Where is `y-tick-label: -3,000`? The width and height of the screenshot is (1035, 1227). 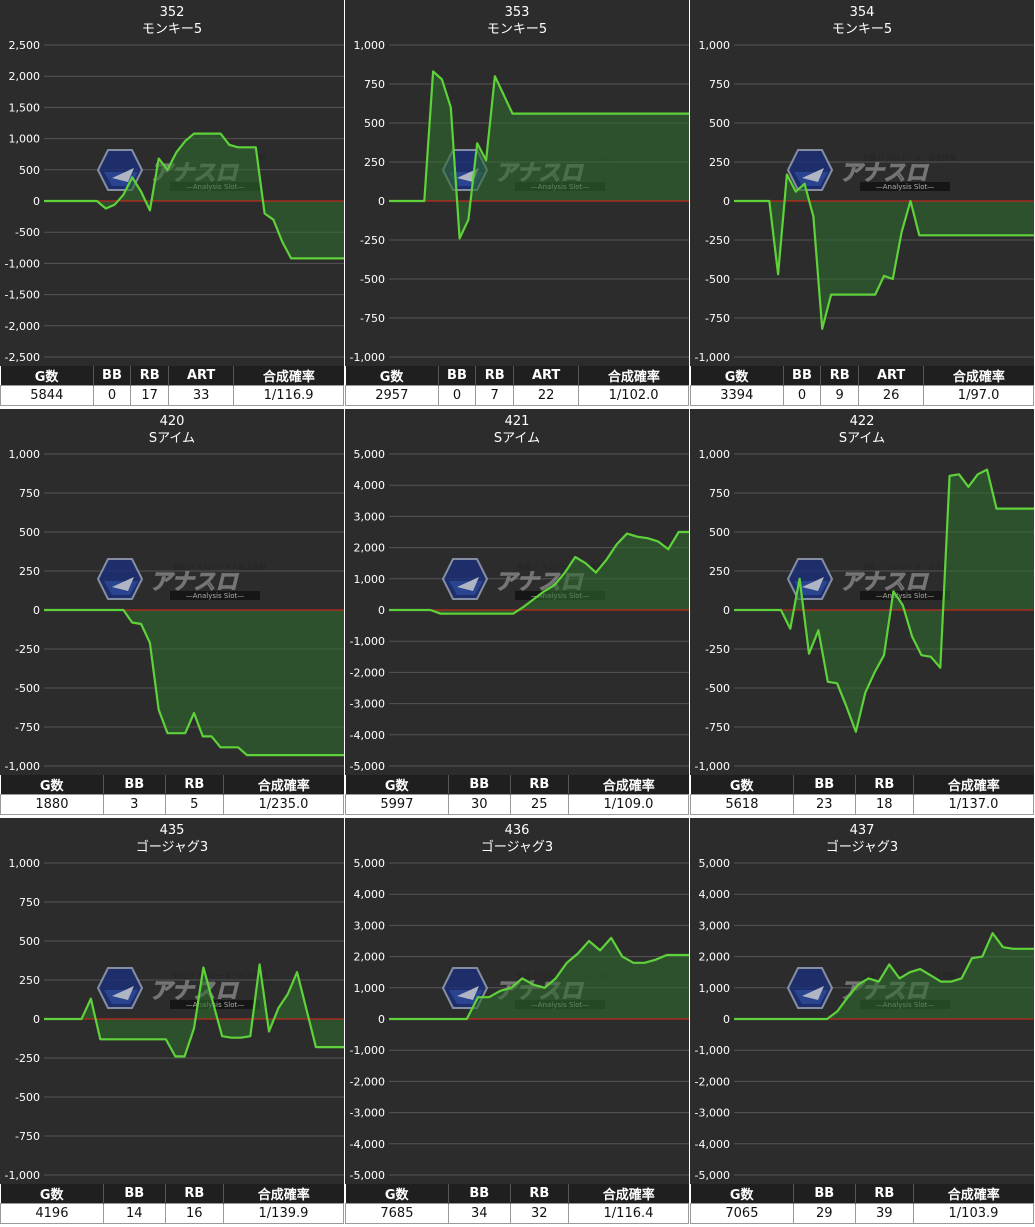 y-tick-label: -3,000 is located at coordinates (367, 704).